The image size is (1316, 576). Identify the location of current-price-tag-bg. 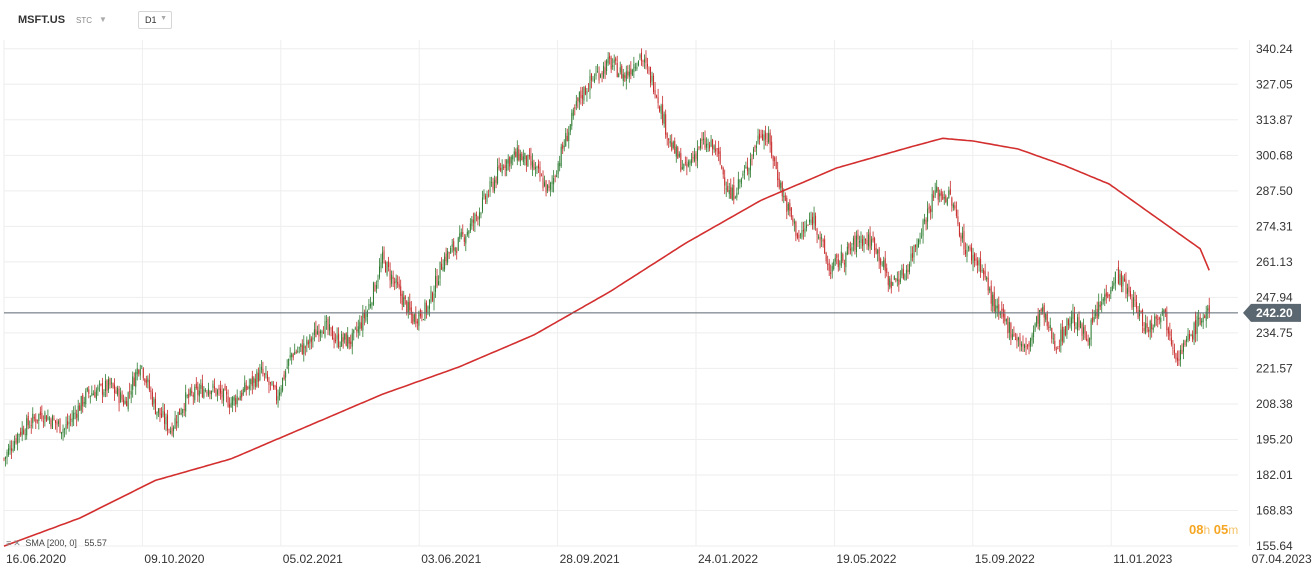
(1272, 312).